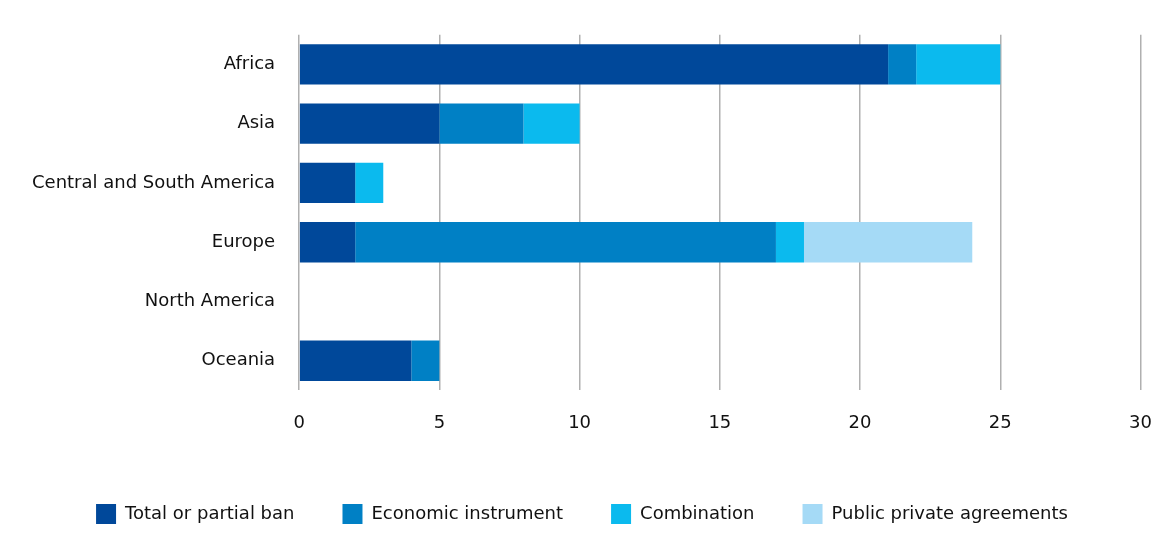  I want to click on x-tick-label: 20, so click(860, 421).